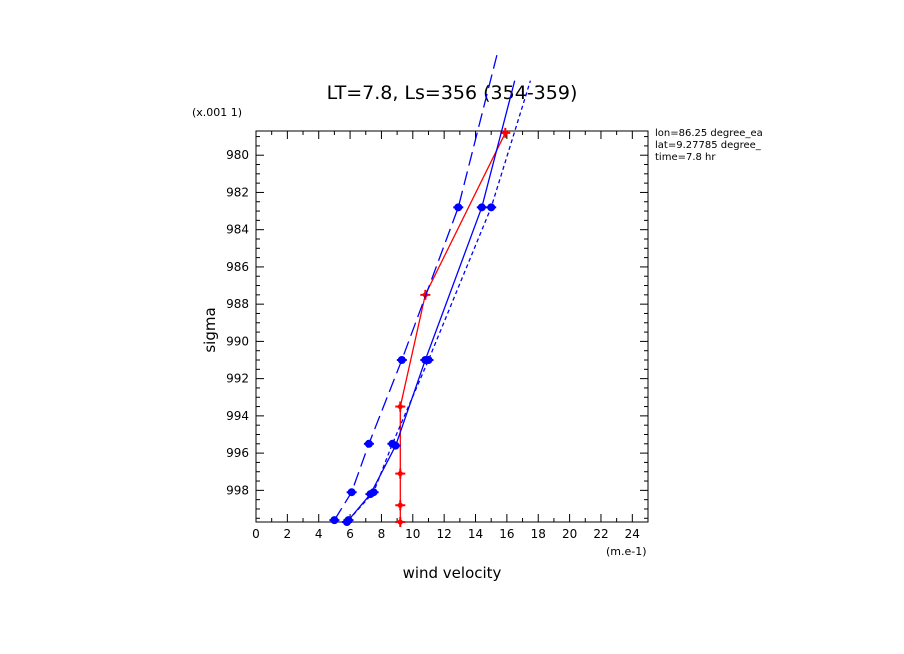 Image resolution: width=904 pixels, height=654 pixels. Describe the element at coordinates (237, 416) in the screenshot. I see `y-tick-label: 994` at that location.